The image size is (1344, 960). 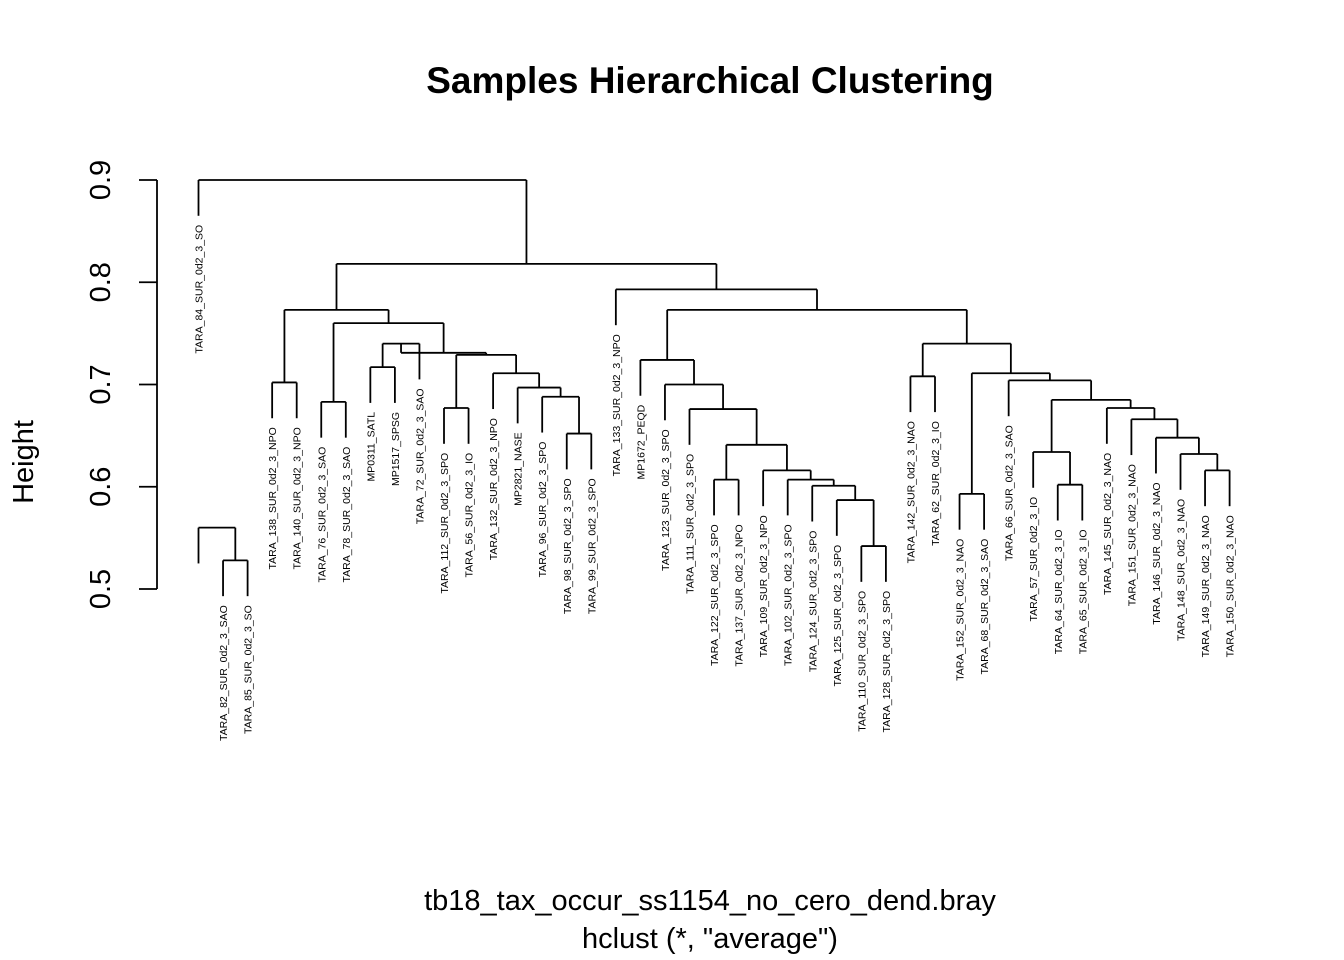 I want to click on leaf-label: MP0311_SATL, so click(x=371, y=447).